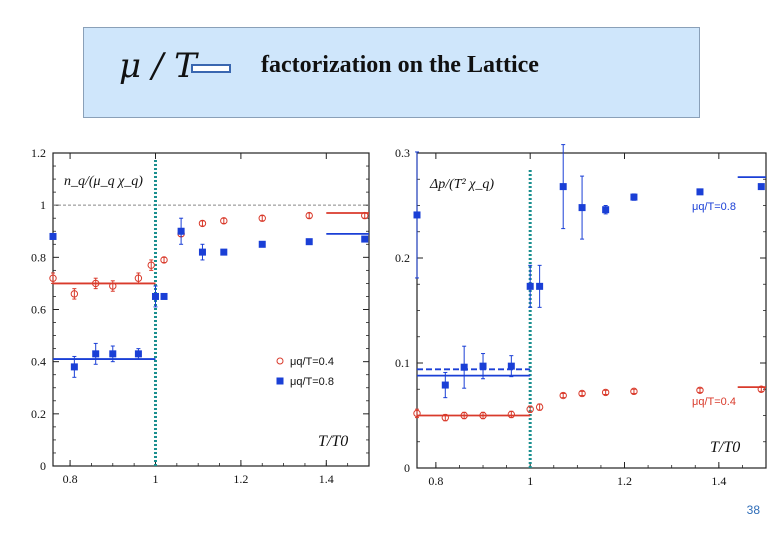 The height and width of the screenshot is (540, 780). What do you see at coordinates (38, 153) in the screenshot?
I see `y-tick-label: 1.2` at bounding box center [38, 153].